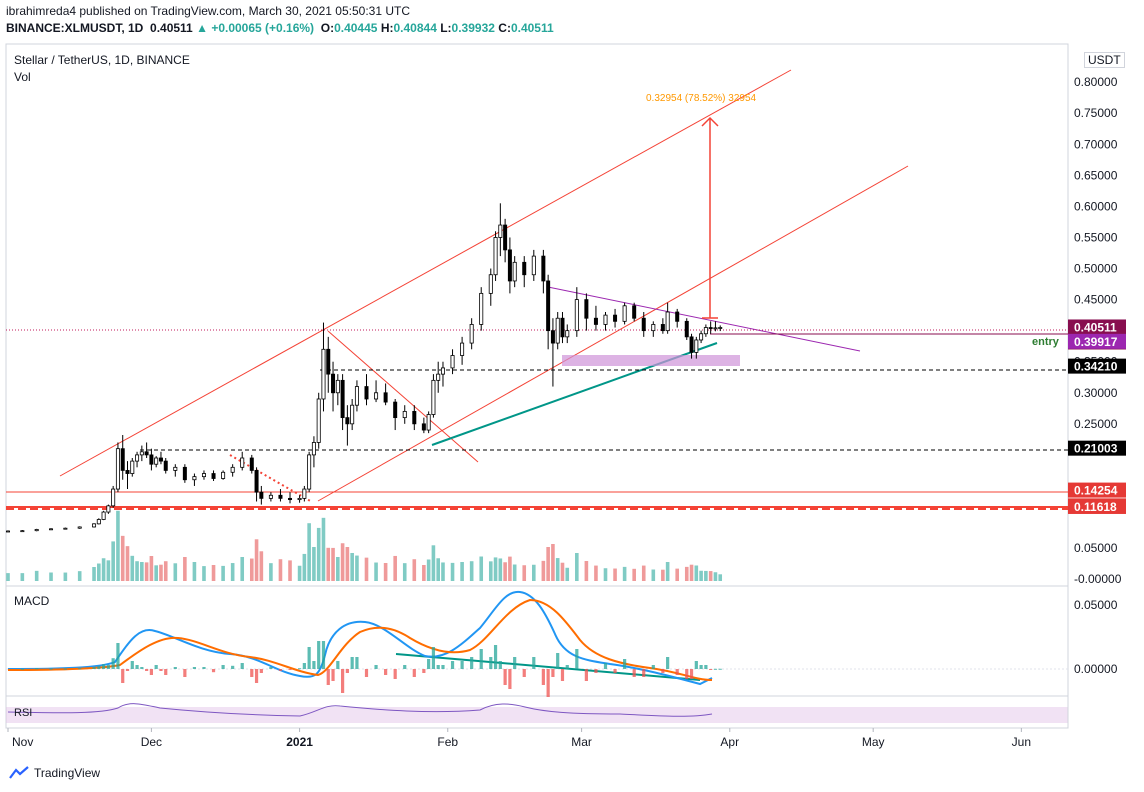 This screenshot has height=792, width=1144. I want to click on price-change: +0.00065 (+0.16%), so click(263, 28).